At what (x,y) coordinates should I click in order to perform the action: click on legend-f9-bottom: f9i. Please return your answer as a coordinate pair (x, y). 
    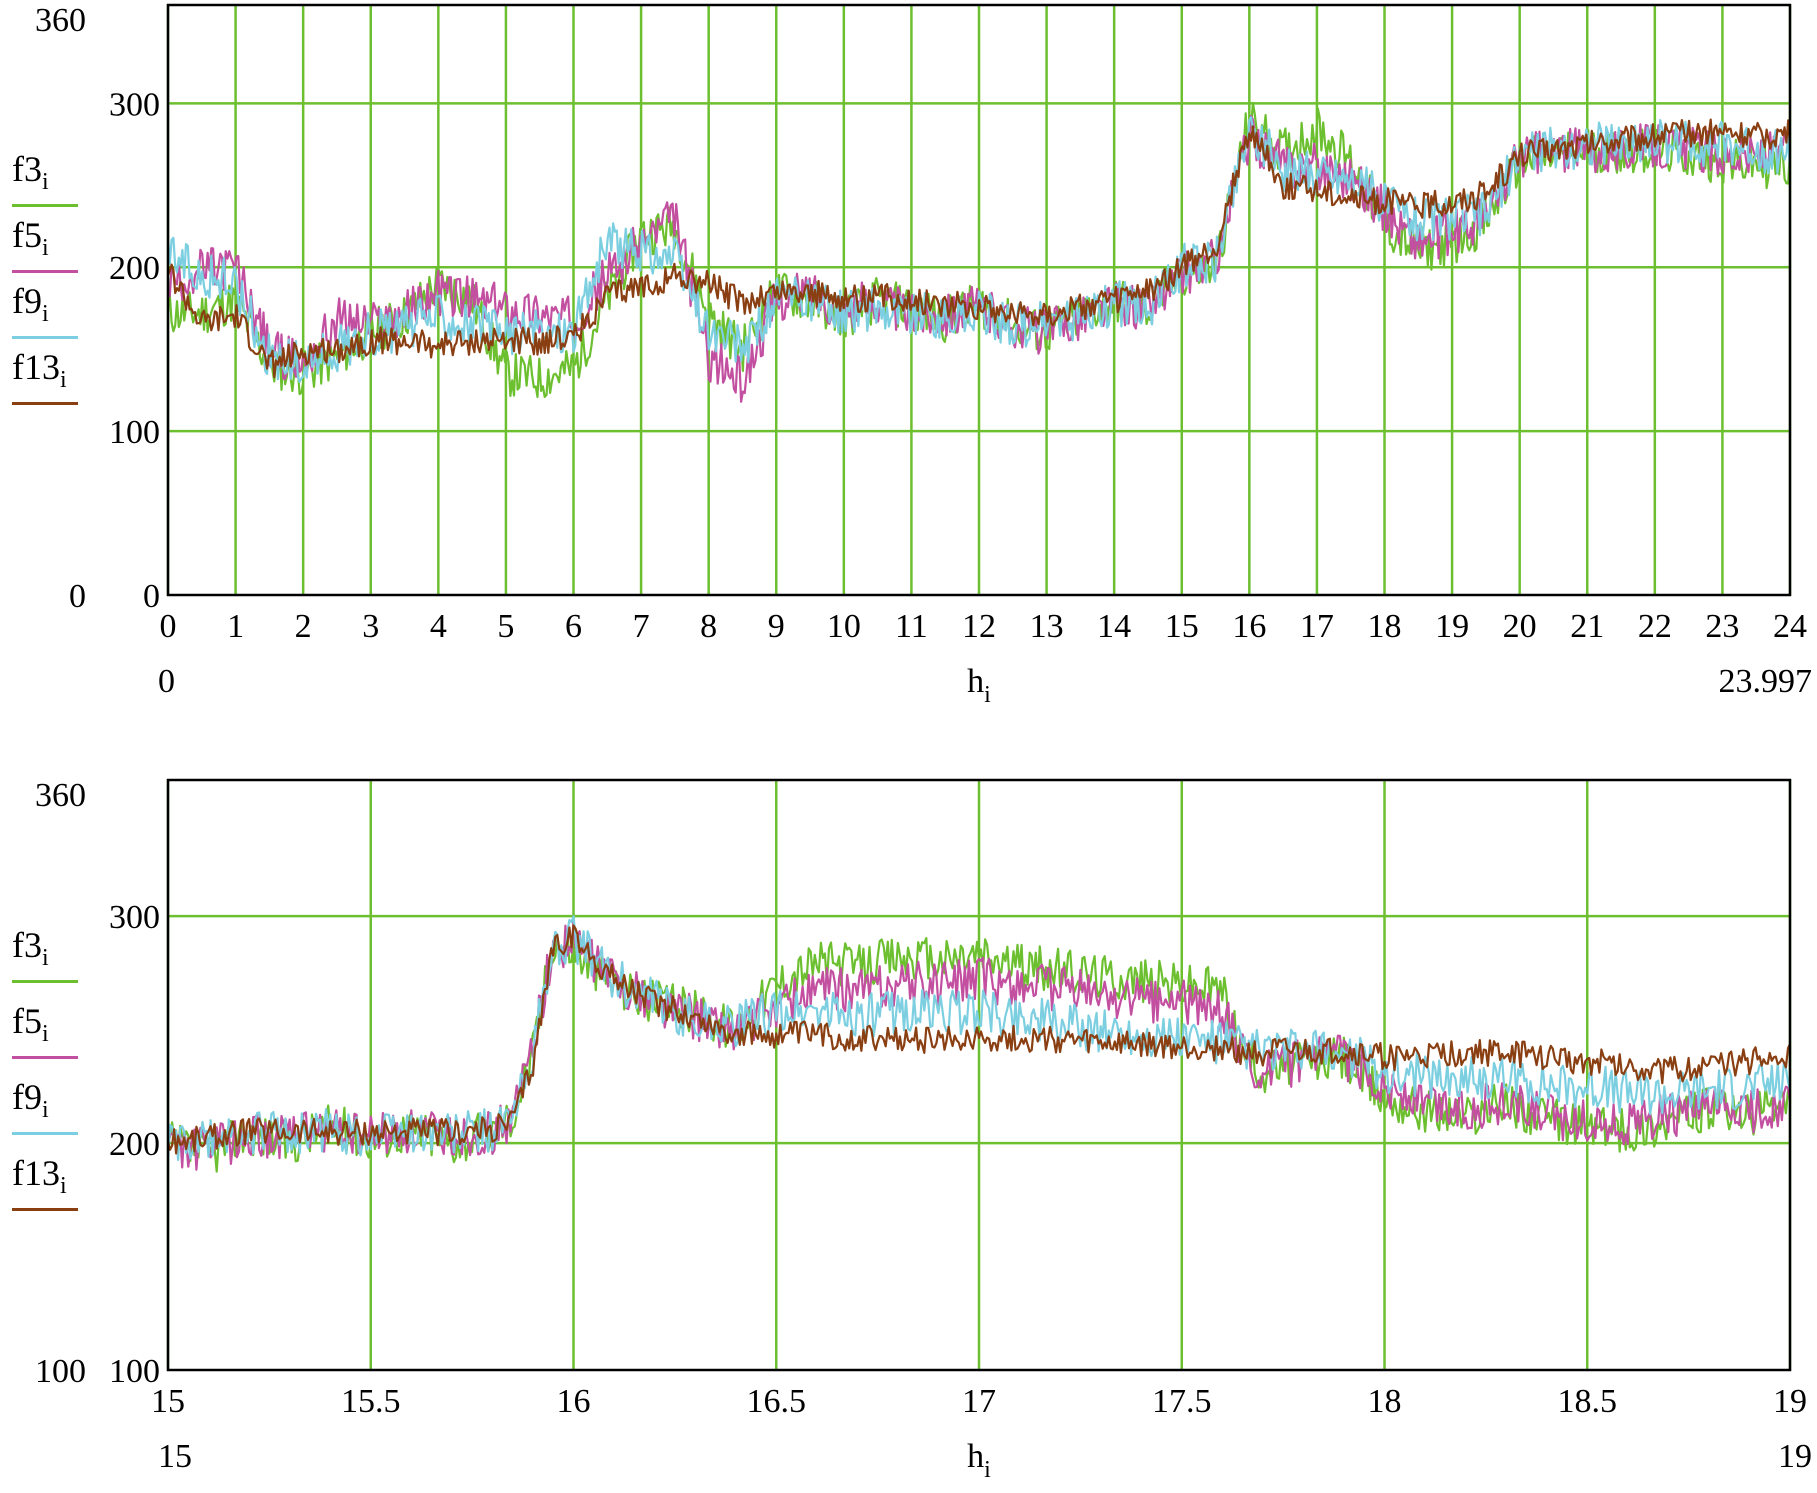
    Looking at the image, I should click on (45, 1106).